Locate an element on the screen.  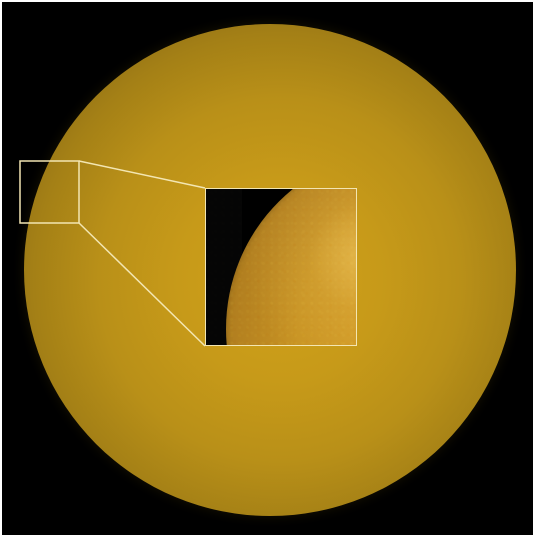
magnified-inset is located at coordinates (281, 267).